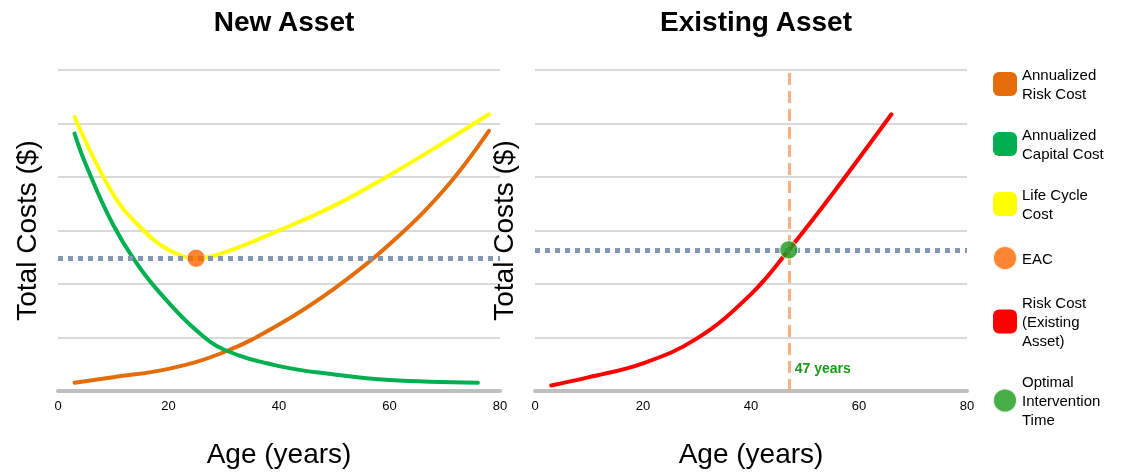 The width and height of the screenshot is (1135, 476). What do you see at coordinates (1057, 204) in the screenshot?
I see `legend-label: Life Cycle Cost` at bounding box center [1057, 204].